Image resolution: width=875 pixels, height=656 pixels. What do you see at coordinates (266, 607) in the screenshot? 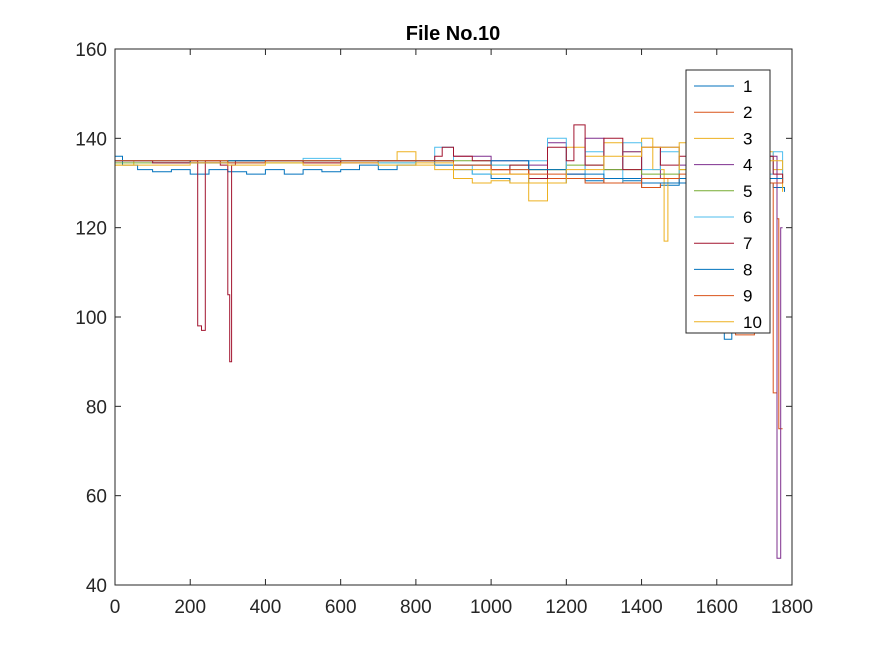
I see `x-tick-label: 400` at bounding box center [266, 607].